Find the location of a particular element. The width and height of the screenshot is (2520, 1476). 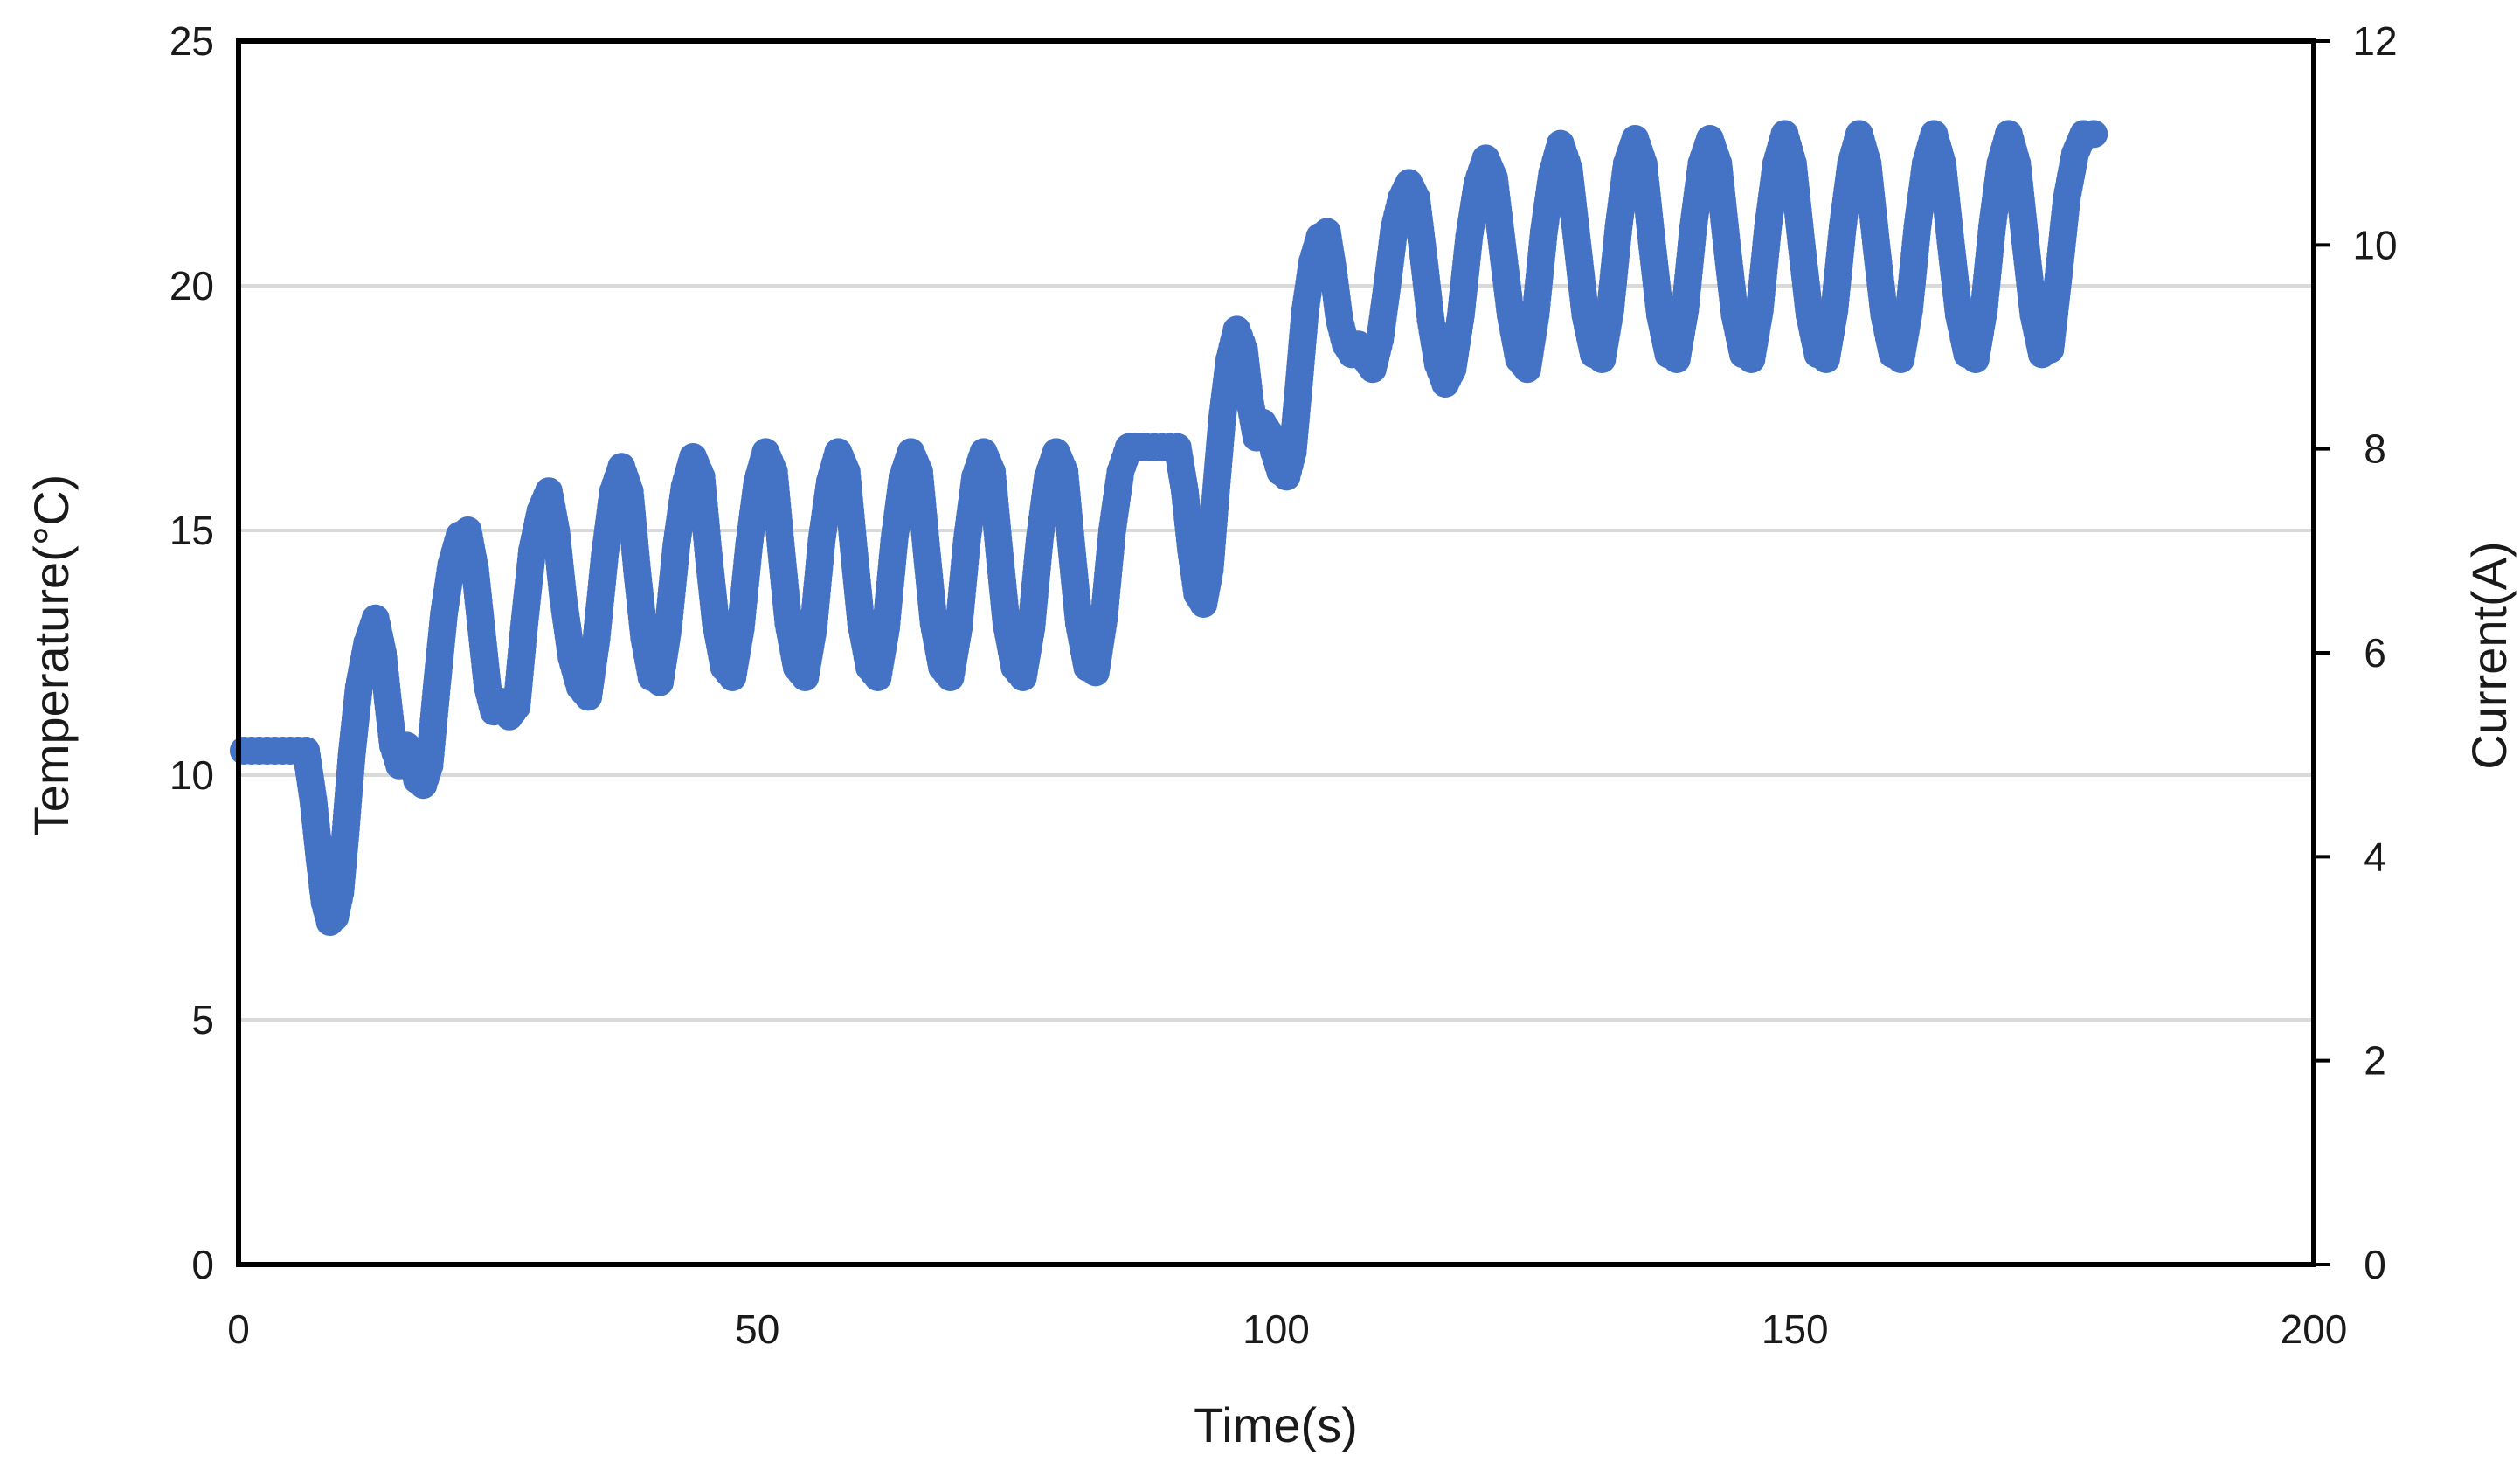

y-axis-title: Temperature(°C) is located at coordinates (51, 656).